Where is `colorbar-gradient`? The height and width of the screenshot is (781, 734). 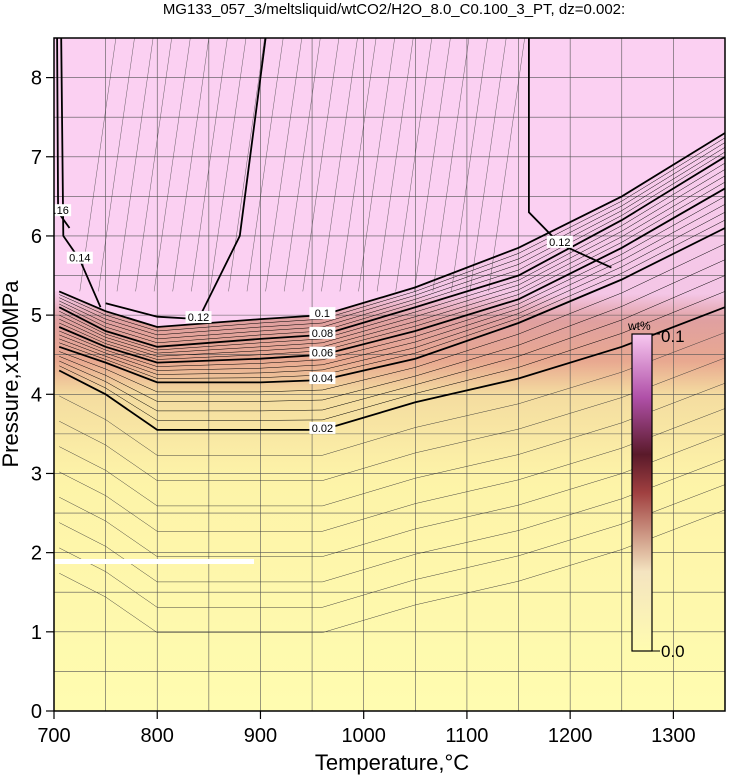
colorbar-gradient is located at coordinates (642, 492).